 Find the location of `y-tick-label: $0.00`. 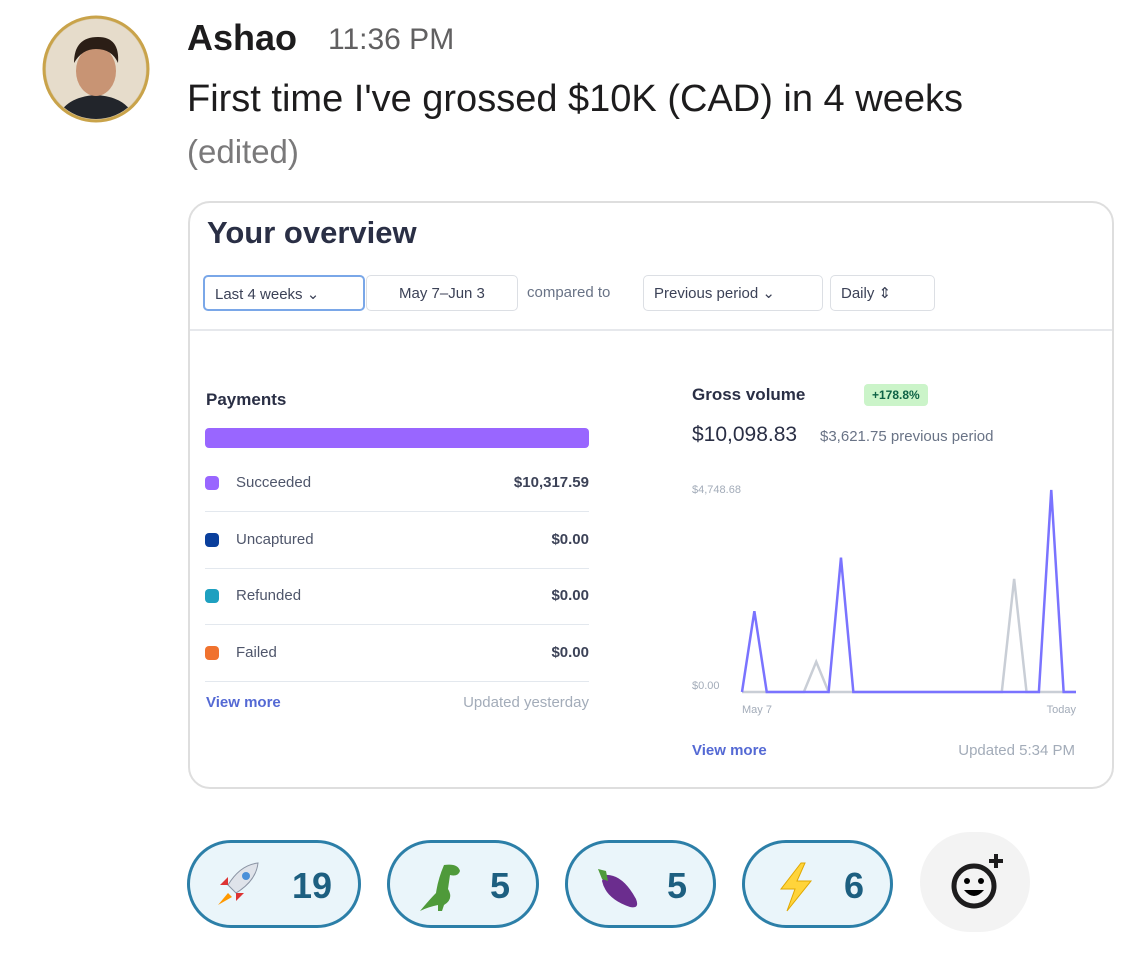

y-tick-label: $0.00 is located at coordinates (706, 686).